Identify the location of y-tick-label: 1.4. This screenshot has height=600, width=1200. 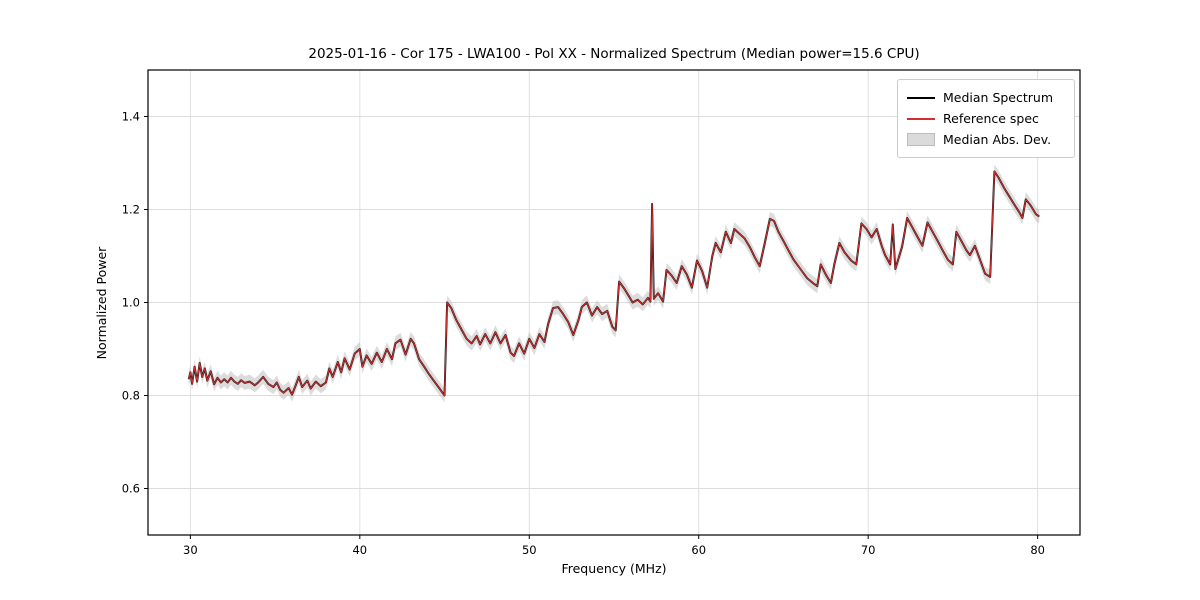
(131, 117).